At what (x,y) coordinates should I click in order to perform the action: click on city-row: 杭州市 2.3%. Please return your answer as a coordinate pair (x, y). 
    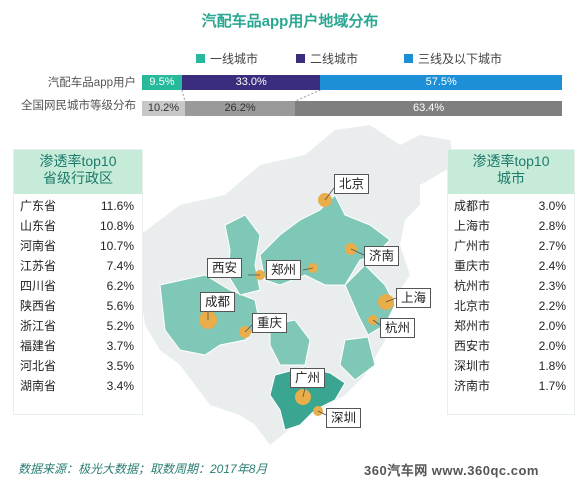
    Looking at the image, I should click on (511, 286).